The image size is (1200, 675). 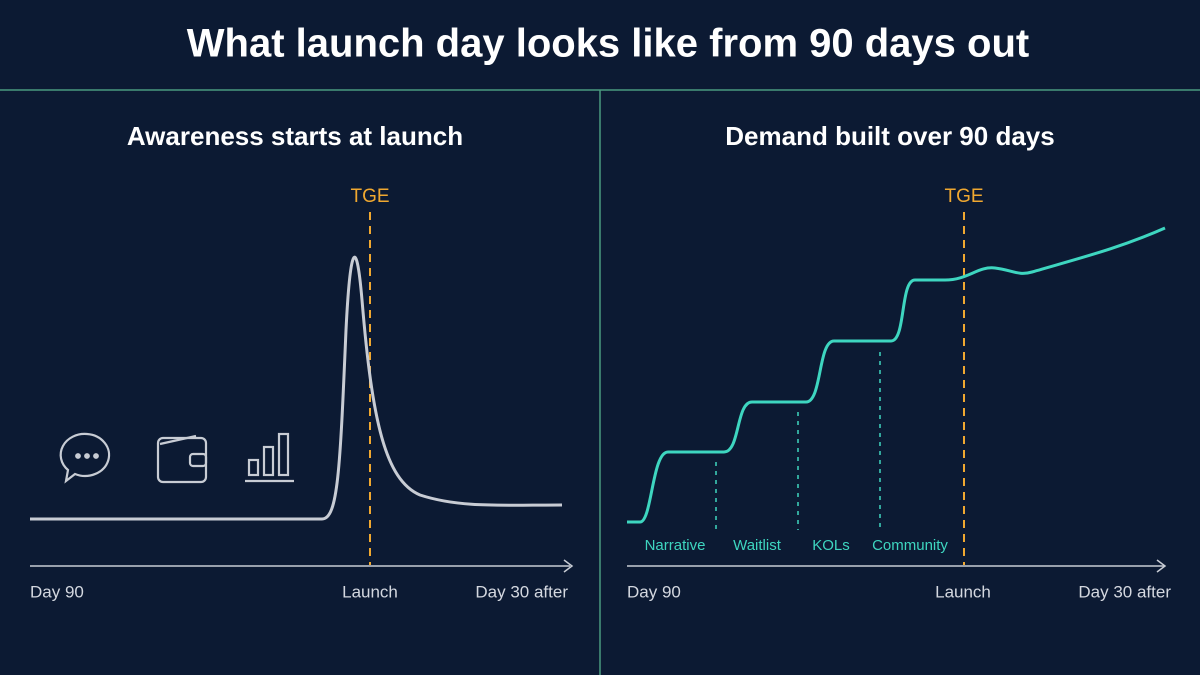 I want to click on chat-icon, so click(x=85, y=458).